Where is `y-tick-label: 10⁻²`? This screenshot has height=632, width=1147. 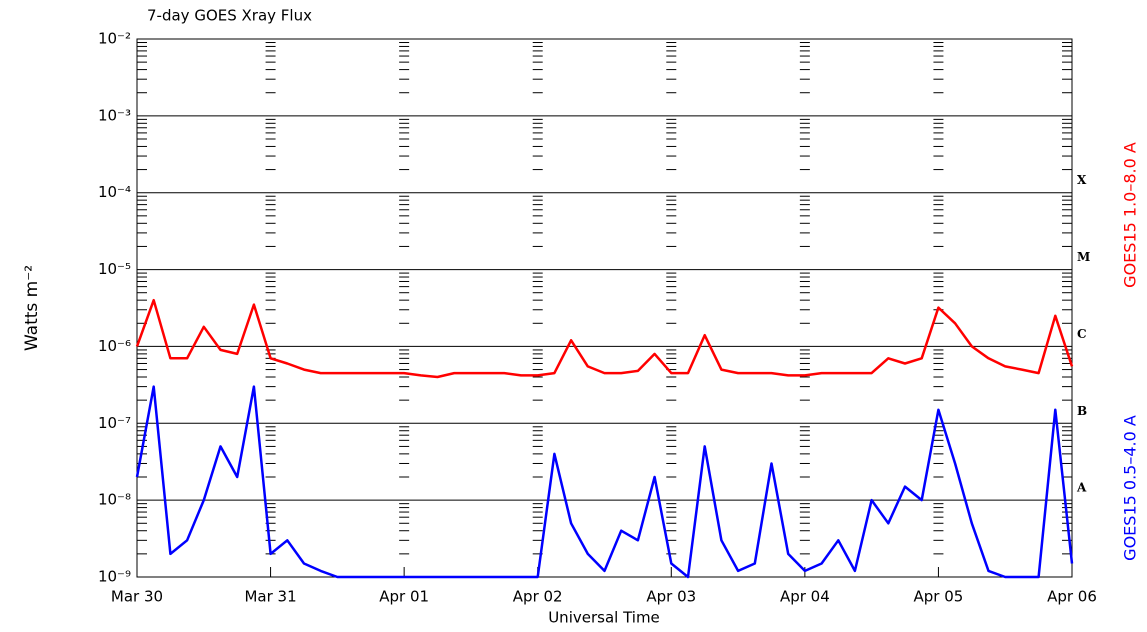
y-tick-label: 10⁻² is located at coordinates (114, 39).